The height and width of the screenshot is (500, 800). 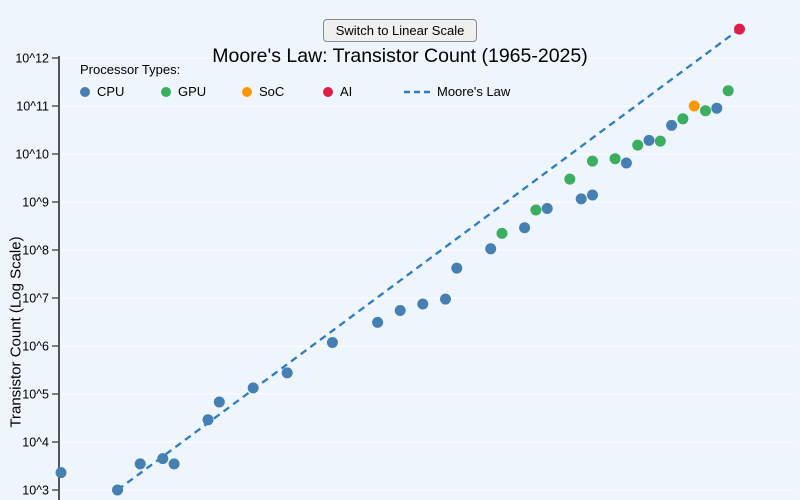 What do you see at coordinates (85, 91) in the screenshot?
I see `cpu-marker-dot` at bounding box center [85, 91].